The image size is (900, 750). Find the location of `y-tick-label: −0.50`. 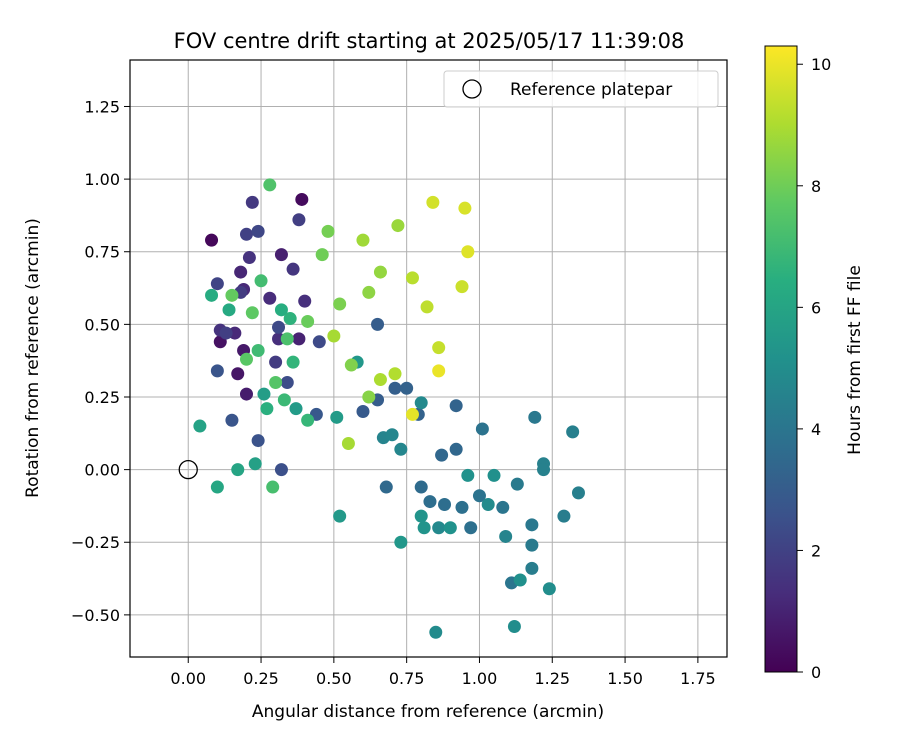

y-tick-label: −0.50 is located at coordinates (95, 615).